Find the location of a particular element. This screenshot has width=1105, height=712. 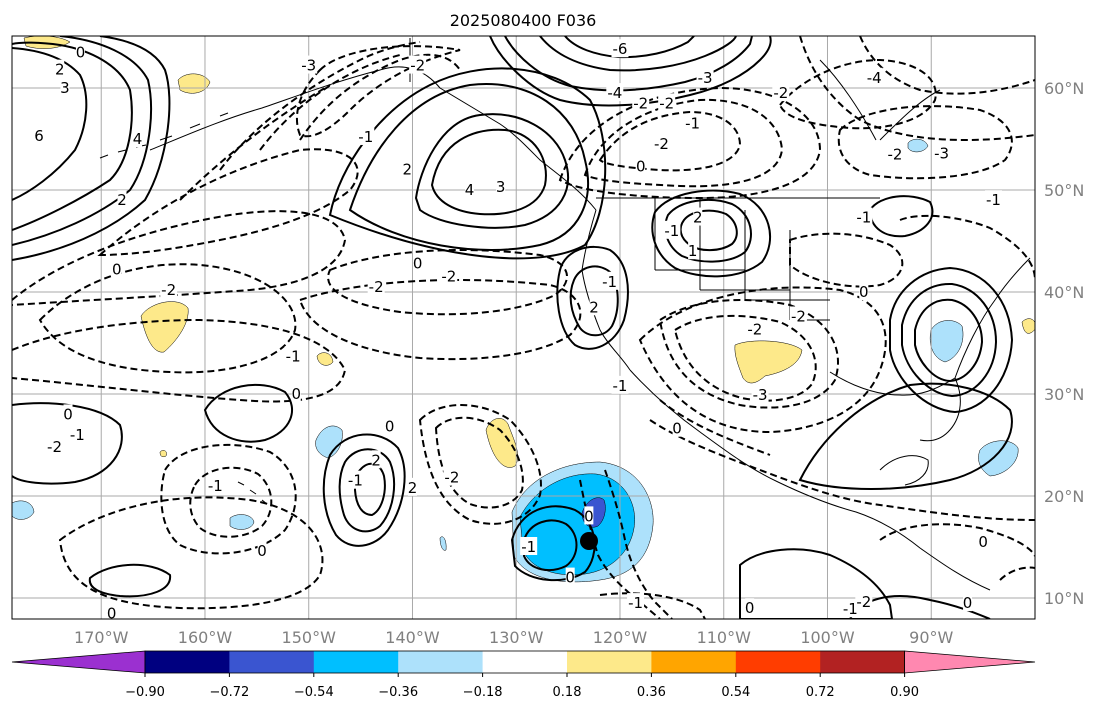

latitude-label: 40°N is located at coordinates (1064, 292).